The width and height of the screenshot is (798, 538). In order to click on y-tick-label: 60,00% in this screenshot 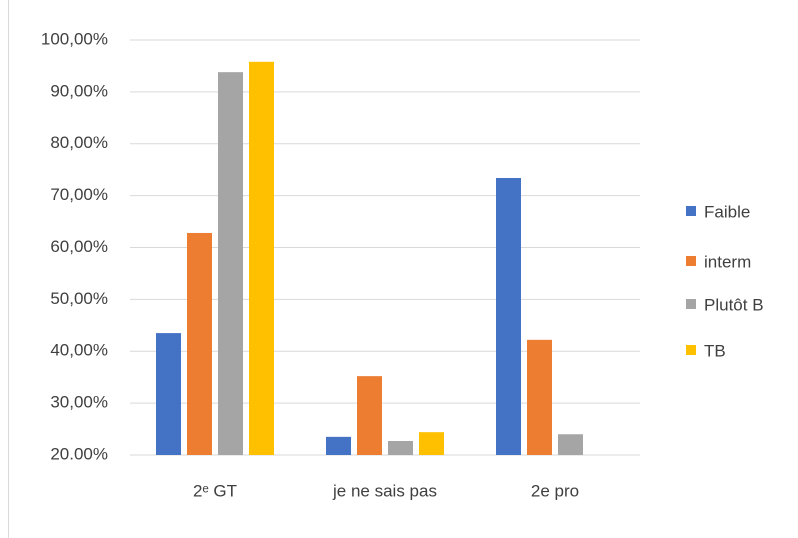, I will do `click(79, 246)`.